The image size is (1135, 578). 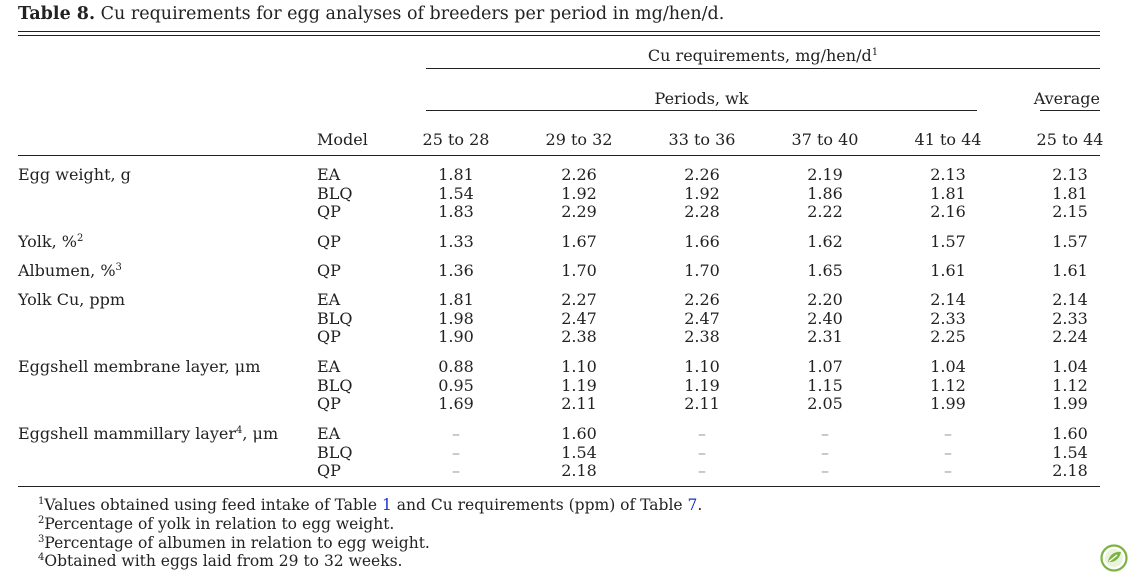 I want to click on table-cell: 1.36, so click(x=456, y=270).